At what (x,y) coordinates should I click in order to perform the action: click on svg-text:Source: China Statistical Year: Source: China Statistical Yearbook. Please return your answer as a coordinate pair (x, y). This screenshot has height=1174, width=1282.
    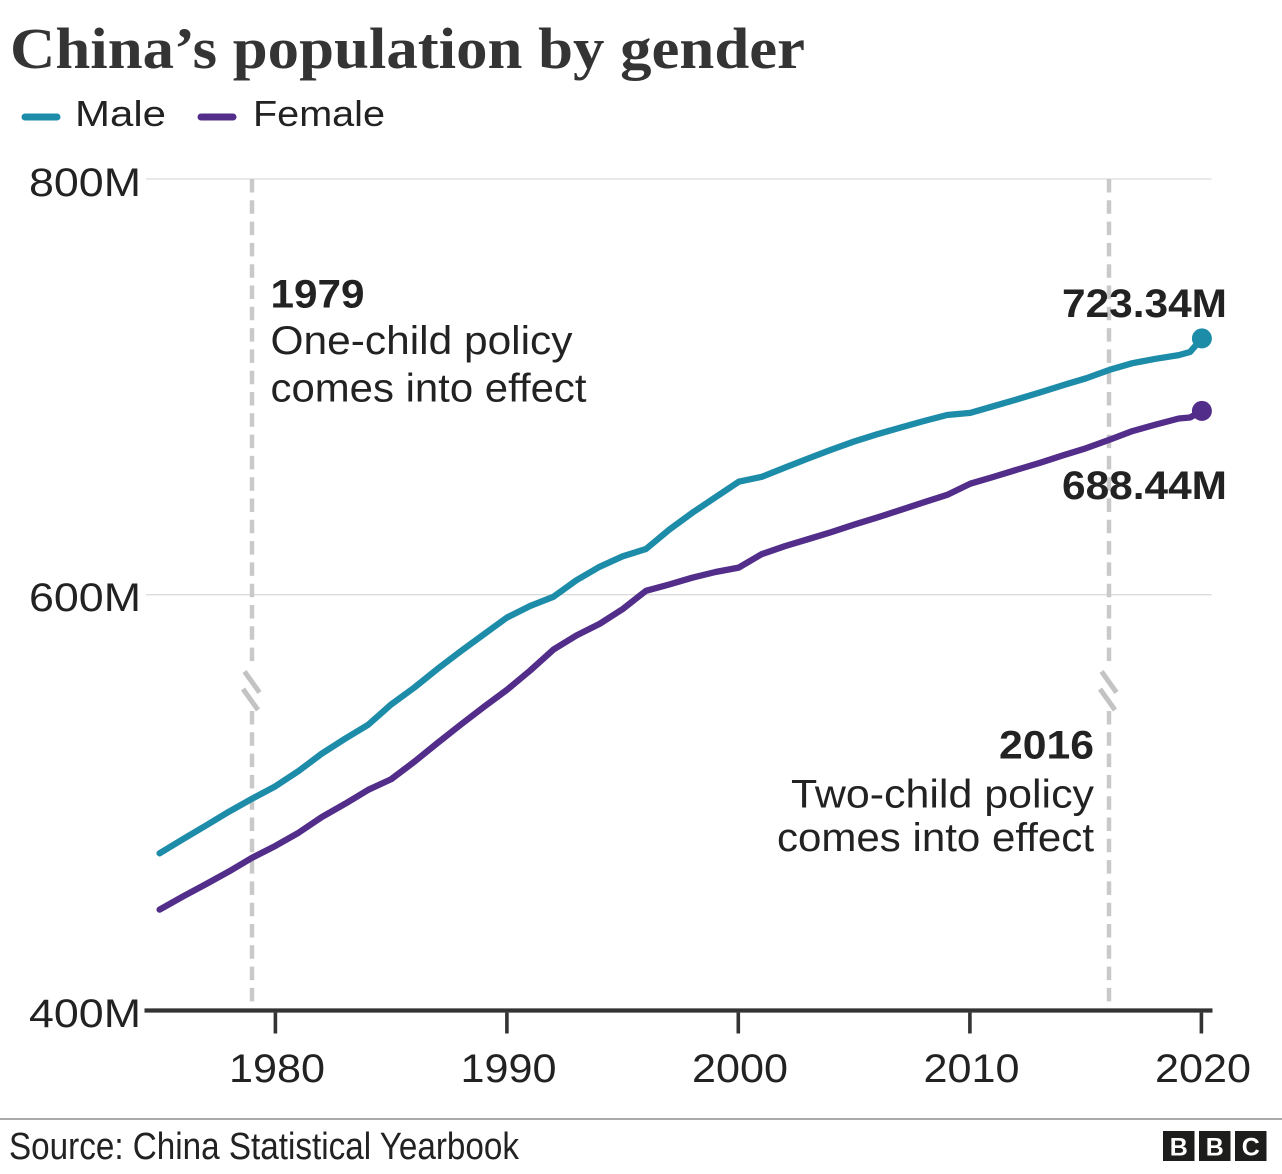
    Looking at the image, I should click on (264, 1147).